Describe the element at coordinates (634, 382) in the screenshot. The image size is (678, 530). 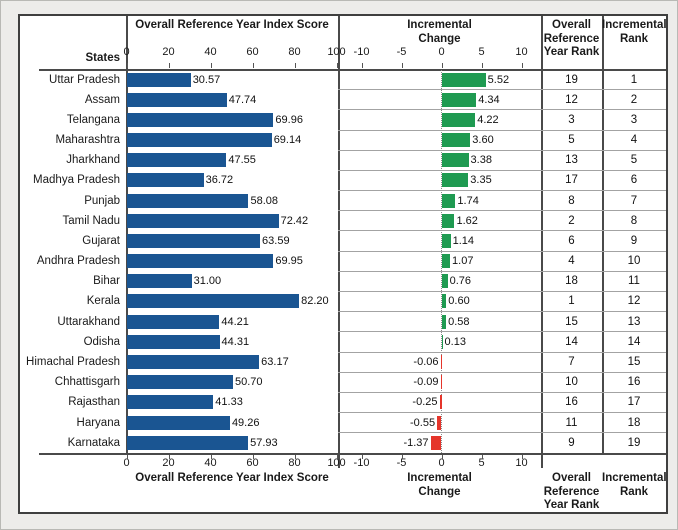
I see `inc-rank-cell: 16` at that location.